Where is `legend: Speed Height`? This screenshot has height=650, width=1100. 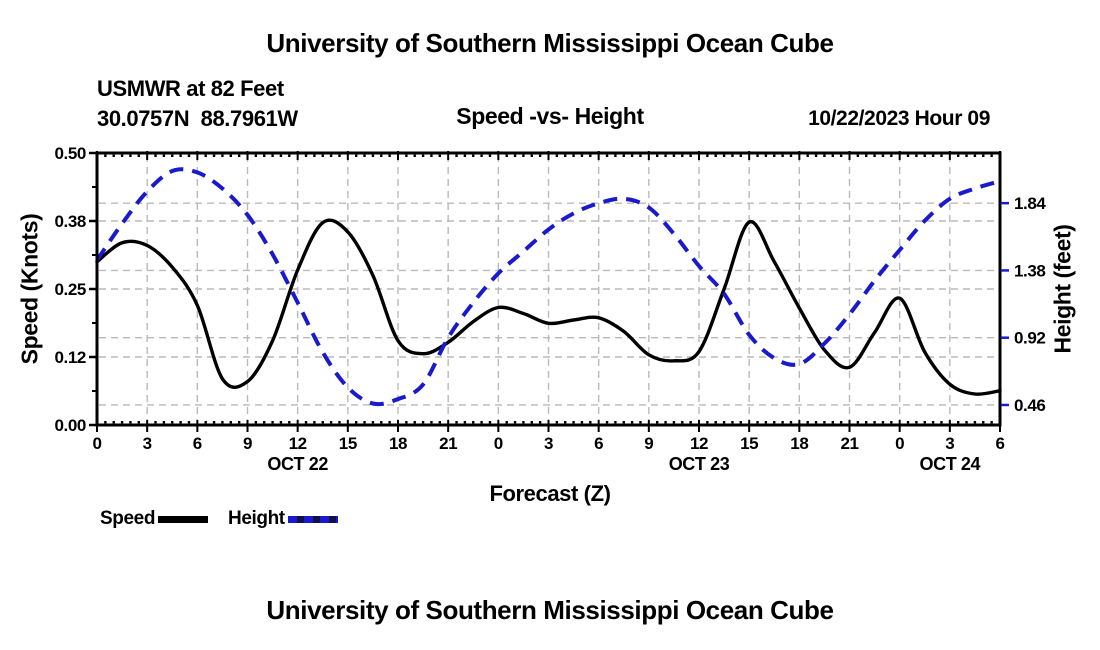
legend: Speed Height is located at coordinates (219, 519).